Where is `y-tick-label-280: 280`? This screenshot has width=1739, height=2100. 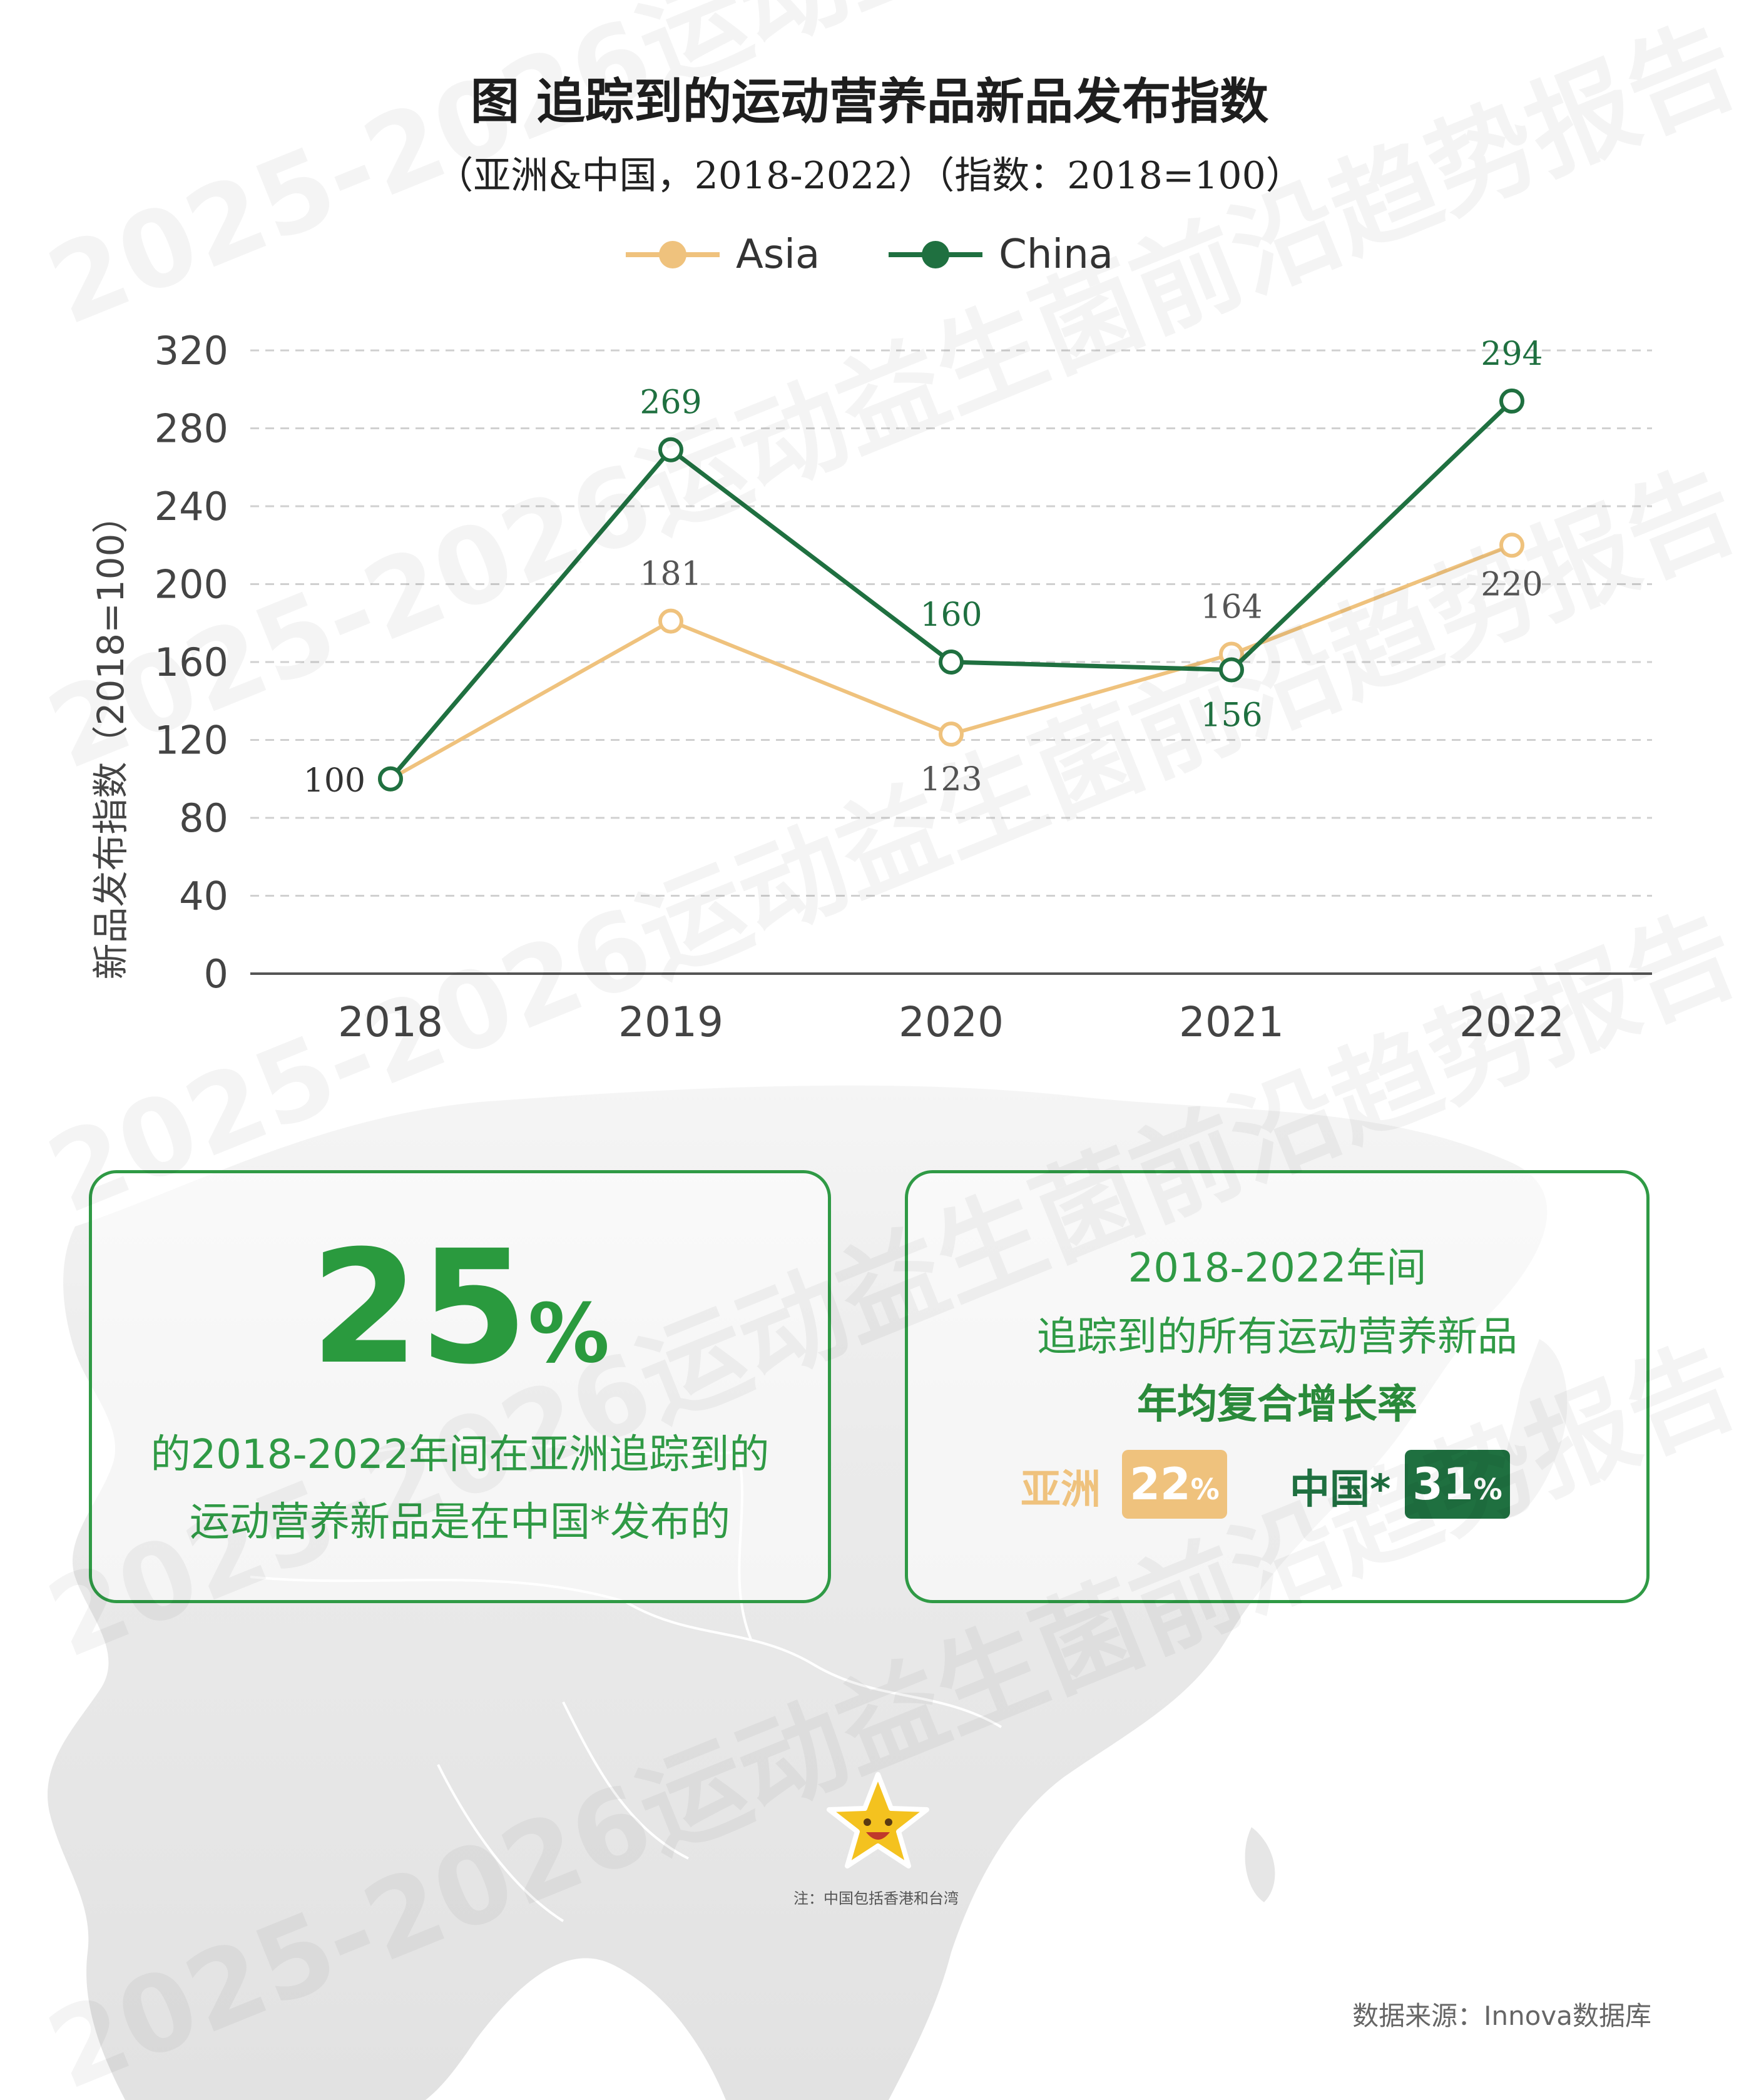 y-tick-label-280: 280 is located at coordinates (191, 429).